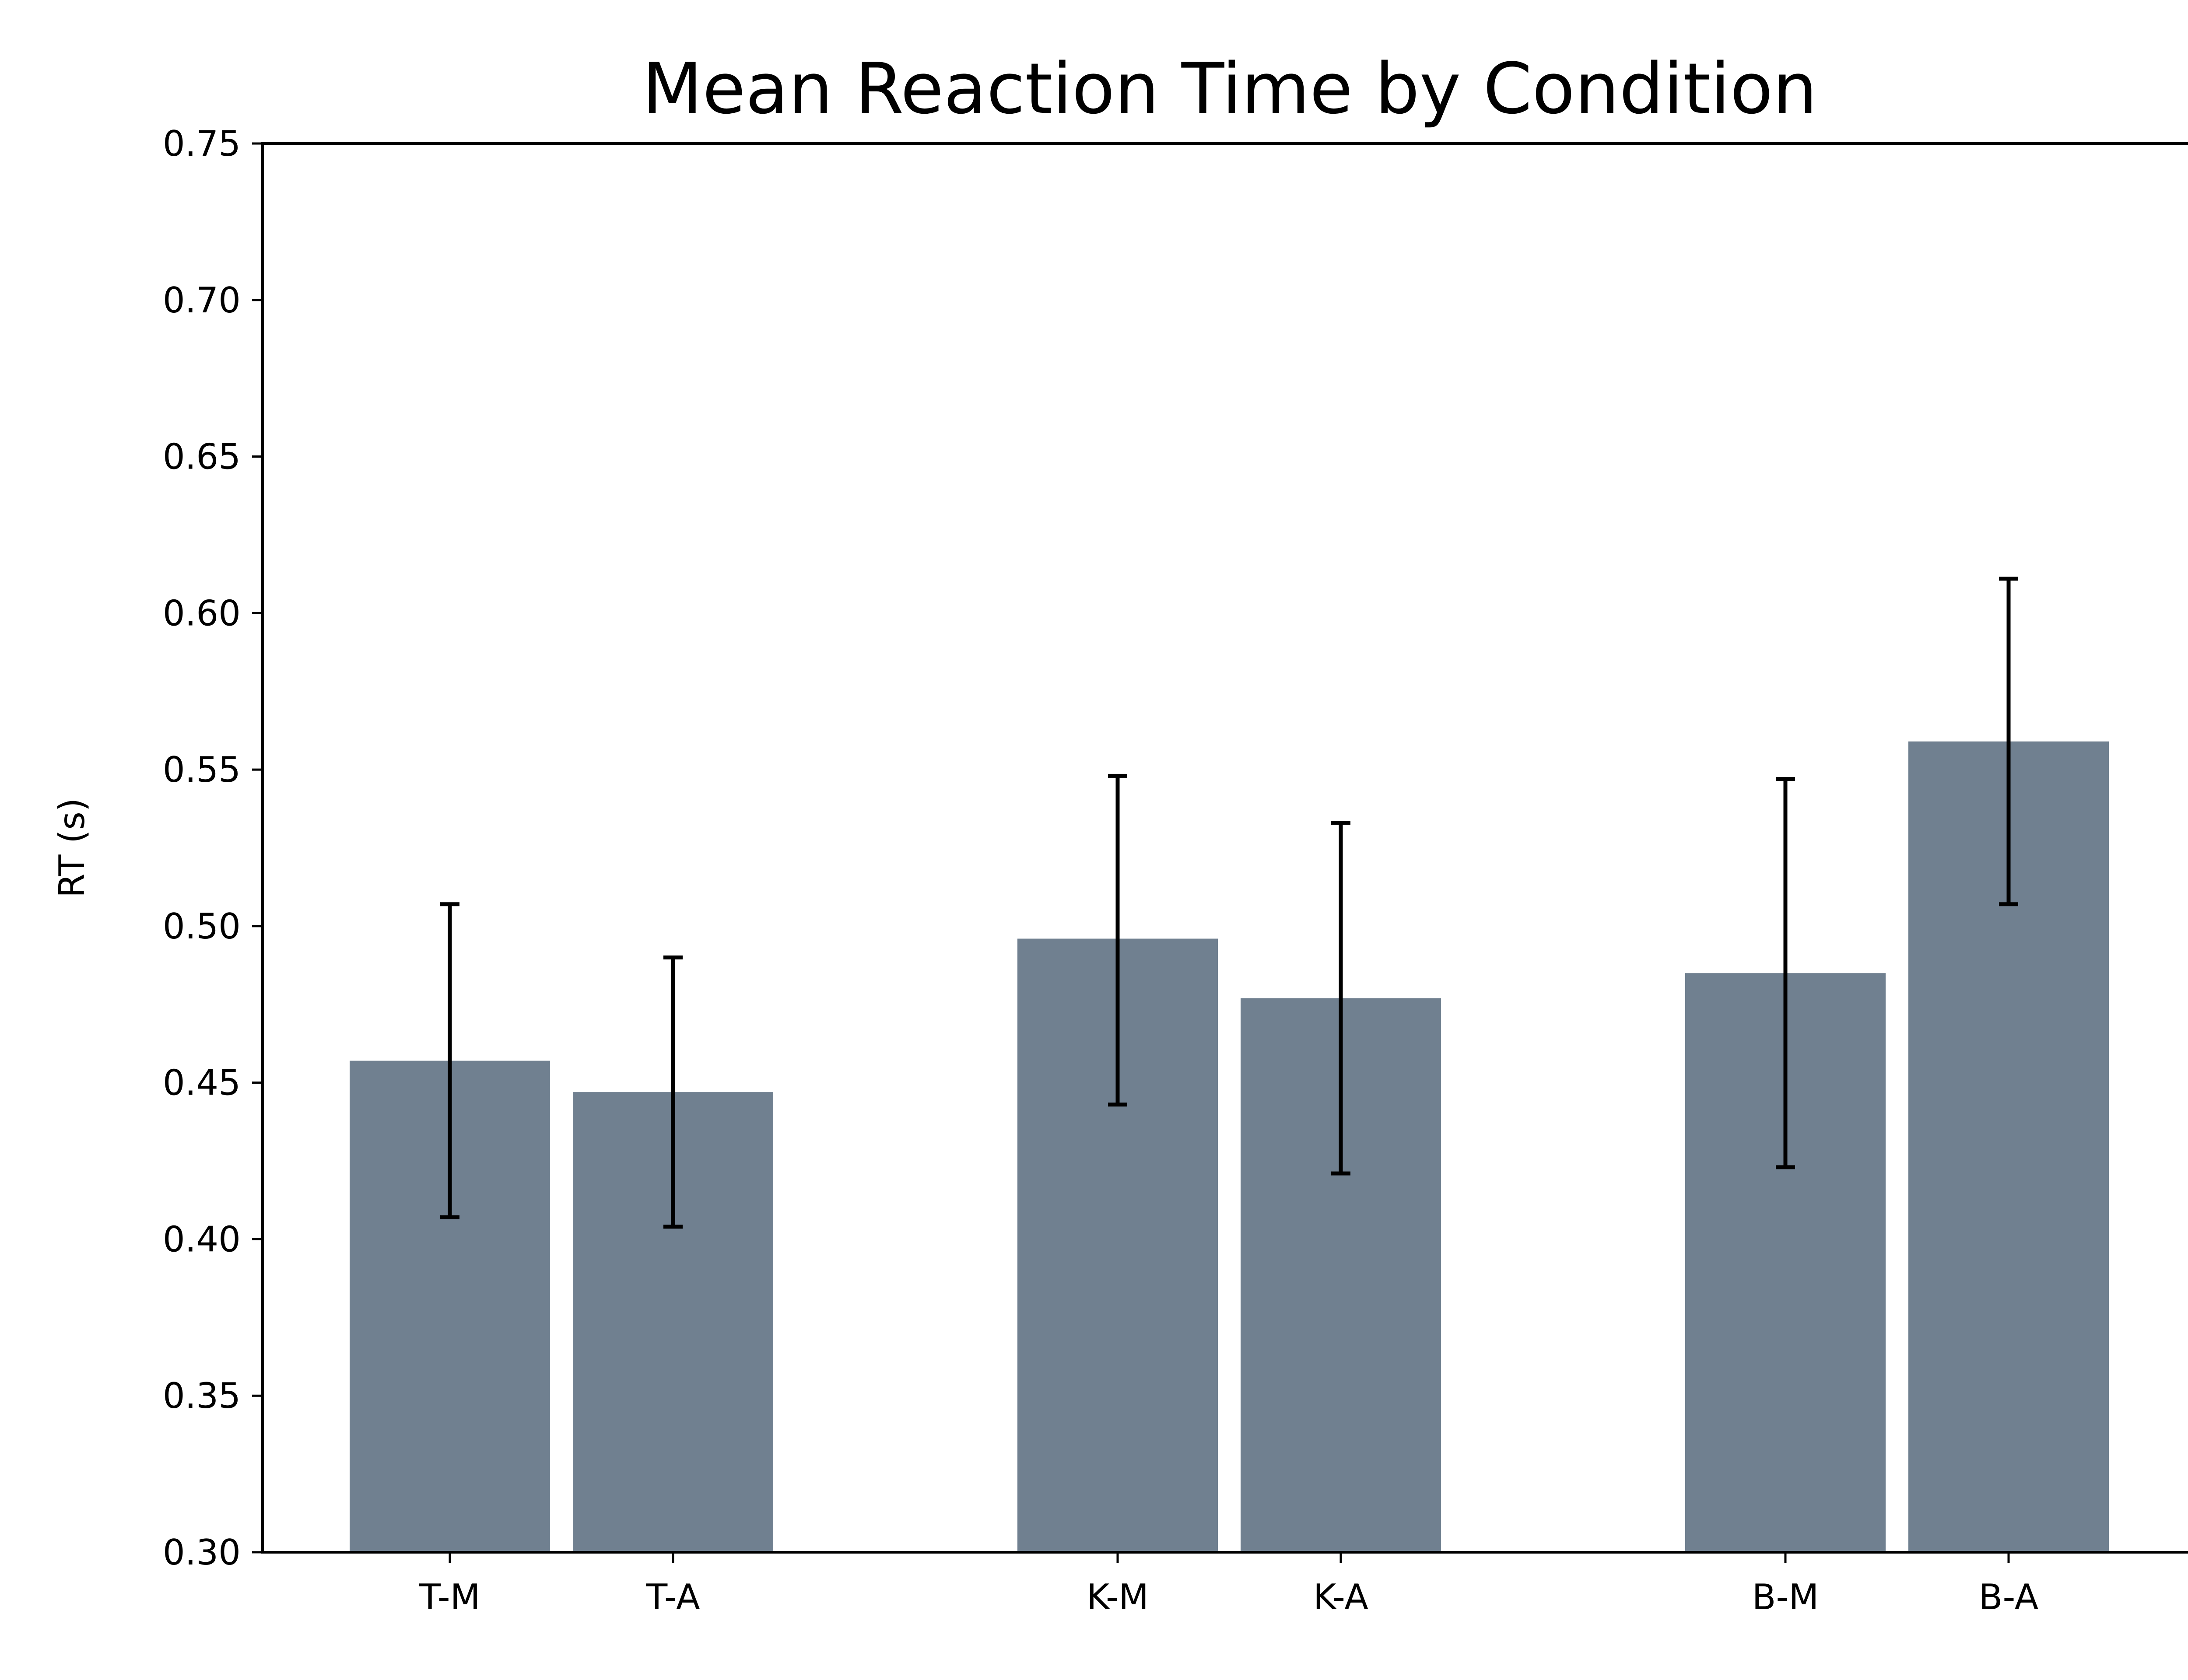 Image resolution: width=2188 pixels, height=1680 pixels. I want to click on error-bar-k-m, so click(1117, 940).